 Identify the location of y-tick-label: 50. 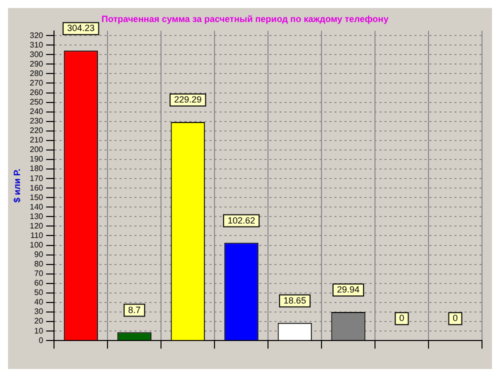
(39, 293).